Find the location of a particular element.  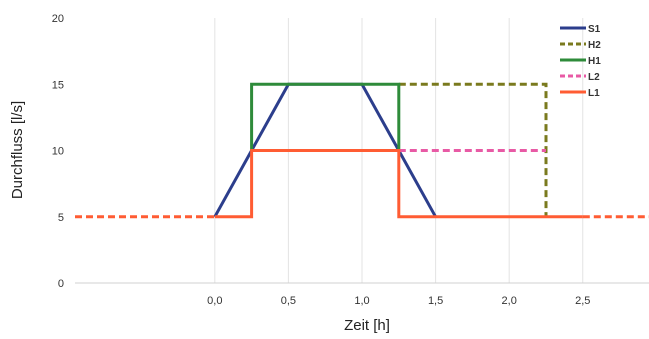

y-tick-label: 15 is located at coordinates (58, 85).